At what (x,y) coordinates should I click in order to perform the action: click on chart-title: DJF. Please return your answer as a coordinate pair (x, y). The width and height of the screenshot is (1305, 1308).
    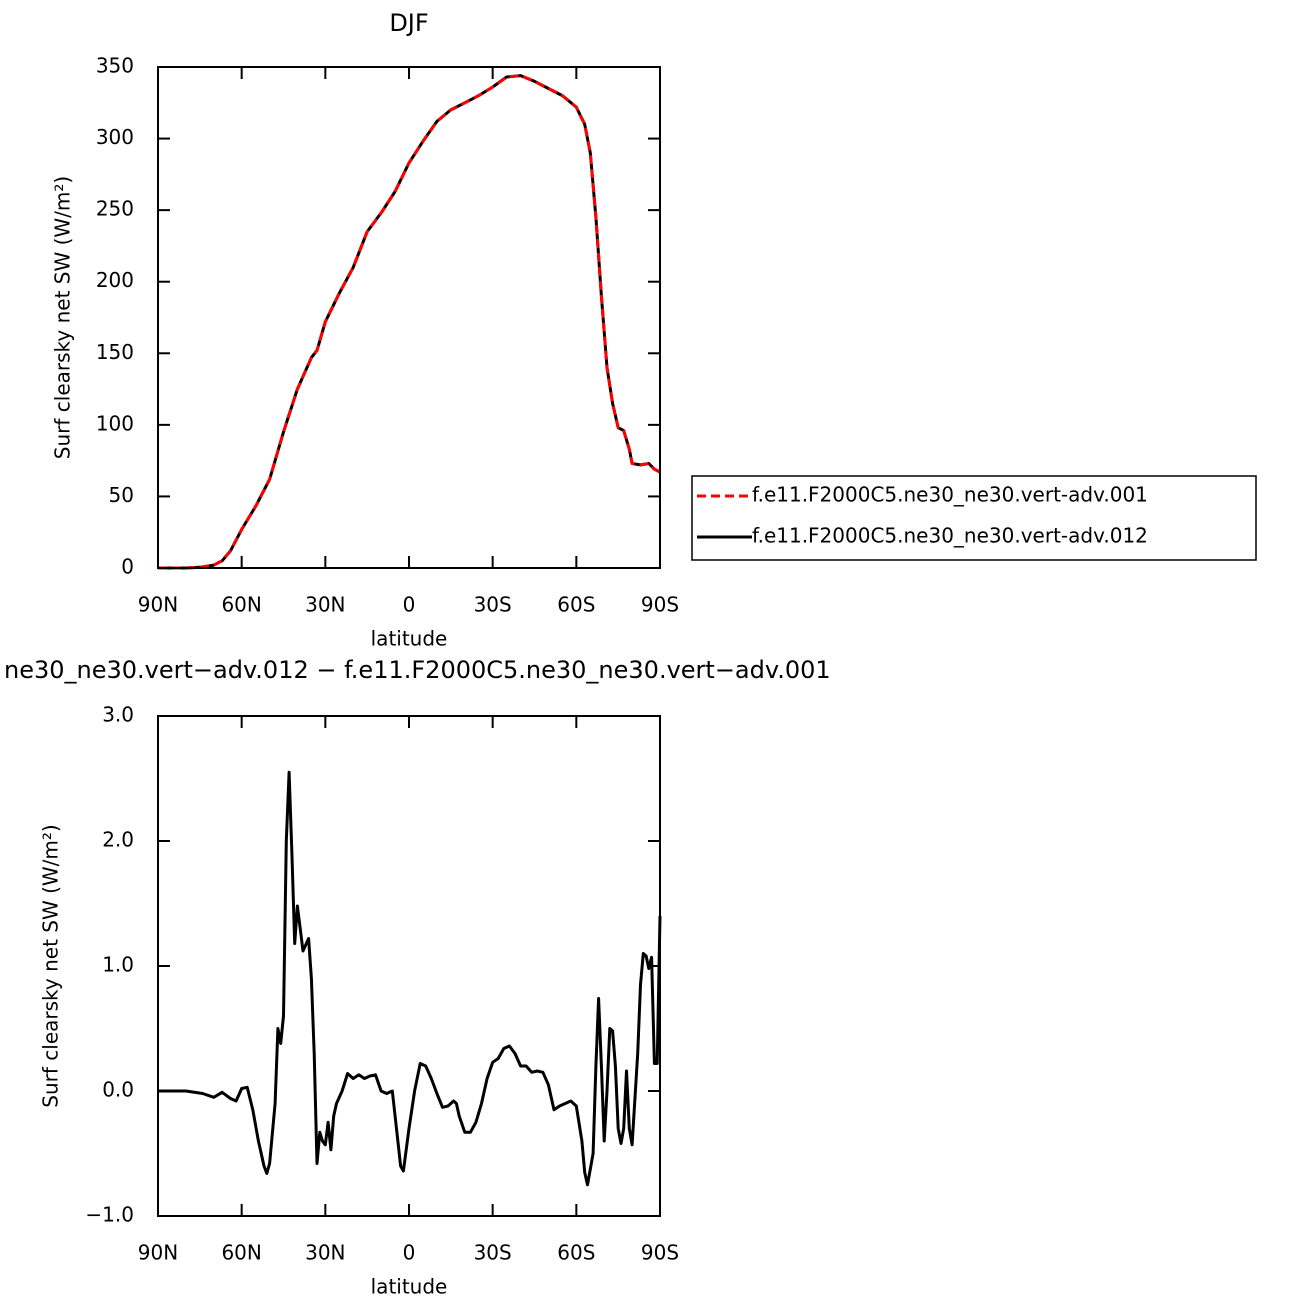
    Looking at the image, I should click on (408, 23).